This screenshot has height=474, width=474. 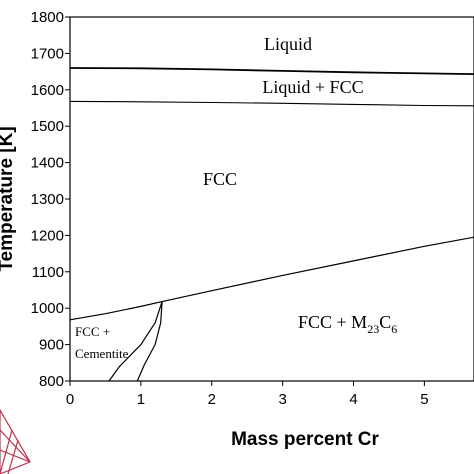 What do you see at coordinates (282, 399) in the screenshot?
I see `x-tick-label-3: 3` at bounding box center [282, 399].